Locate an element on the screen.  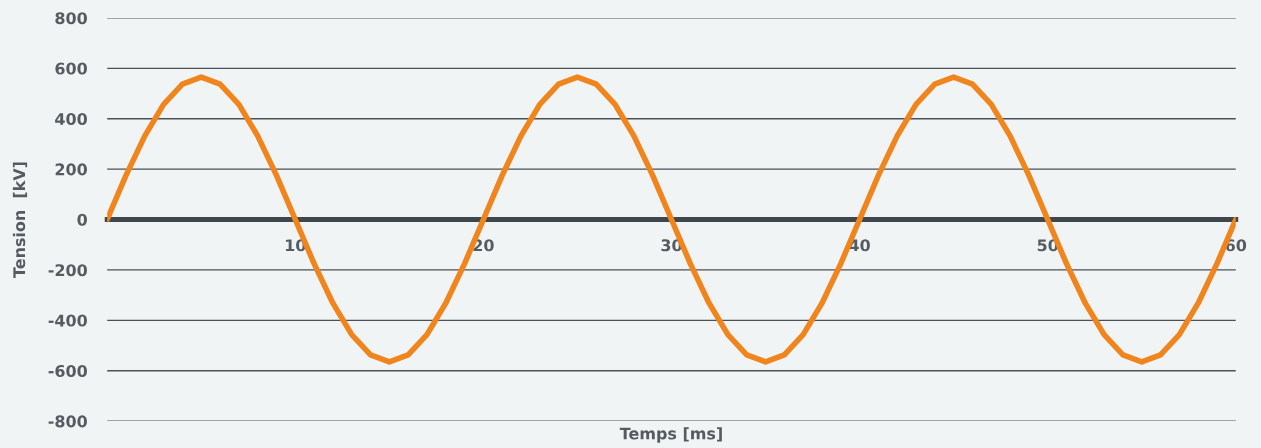
y-tick-label: 200 is located at coordinates (71, 169).